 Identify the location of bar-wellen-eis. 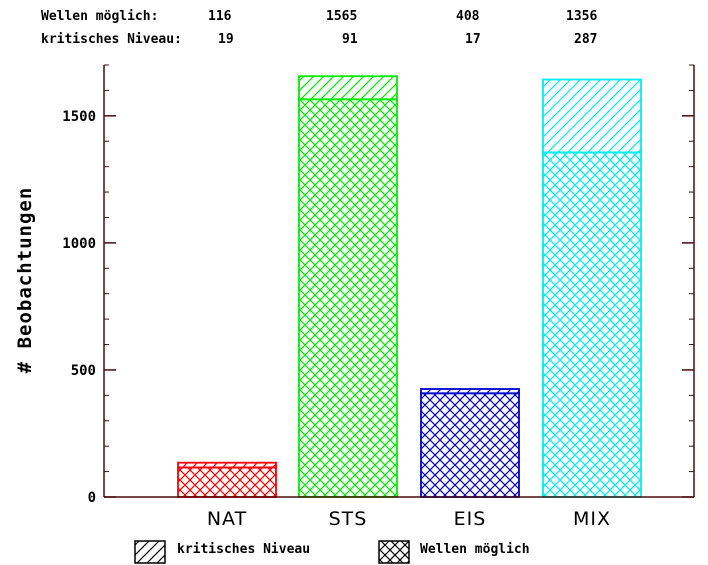
(470, 445).